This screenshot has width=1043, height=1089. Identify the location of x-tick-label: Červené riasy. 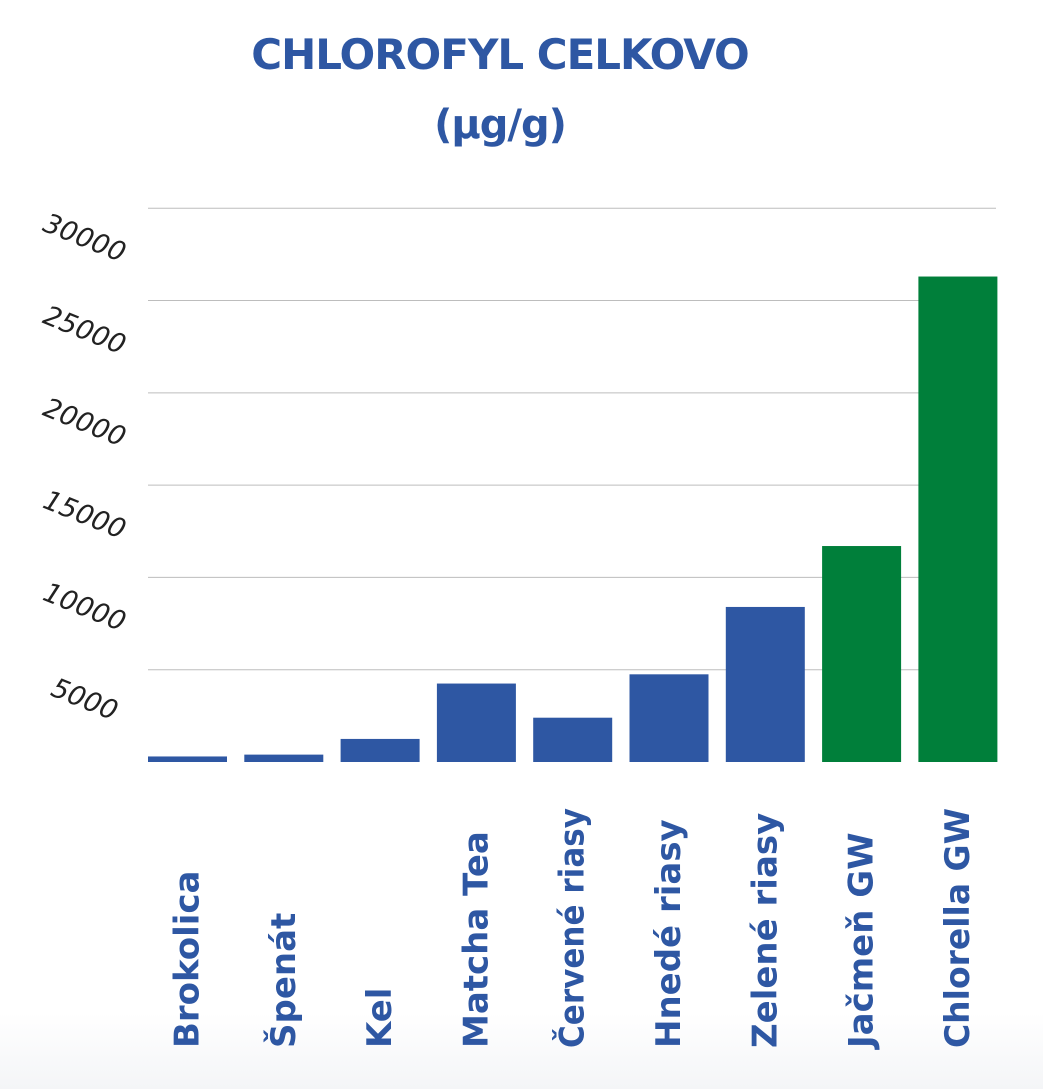
(572, 928).